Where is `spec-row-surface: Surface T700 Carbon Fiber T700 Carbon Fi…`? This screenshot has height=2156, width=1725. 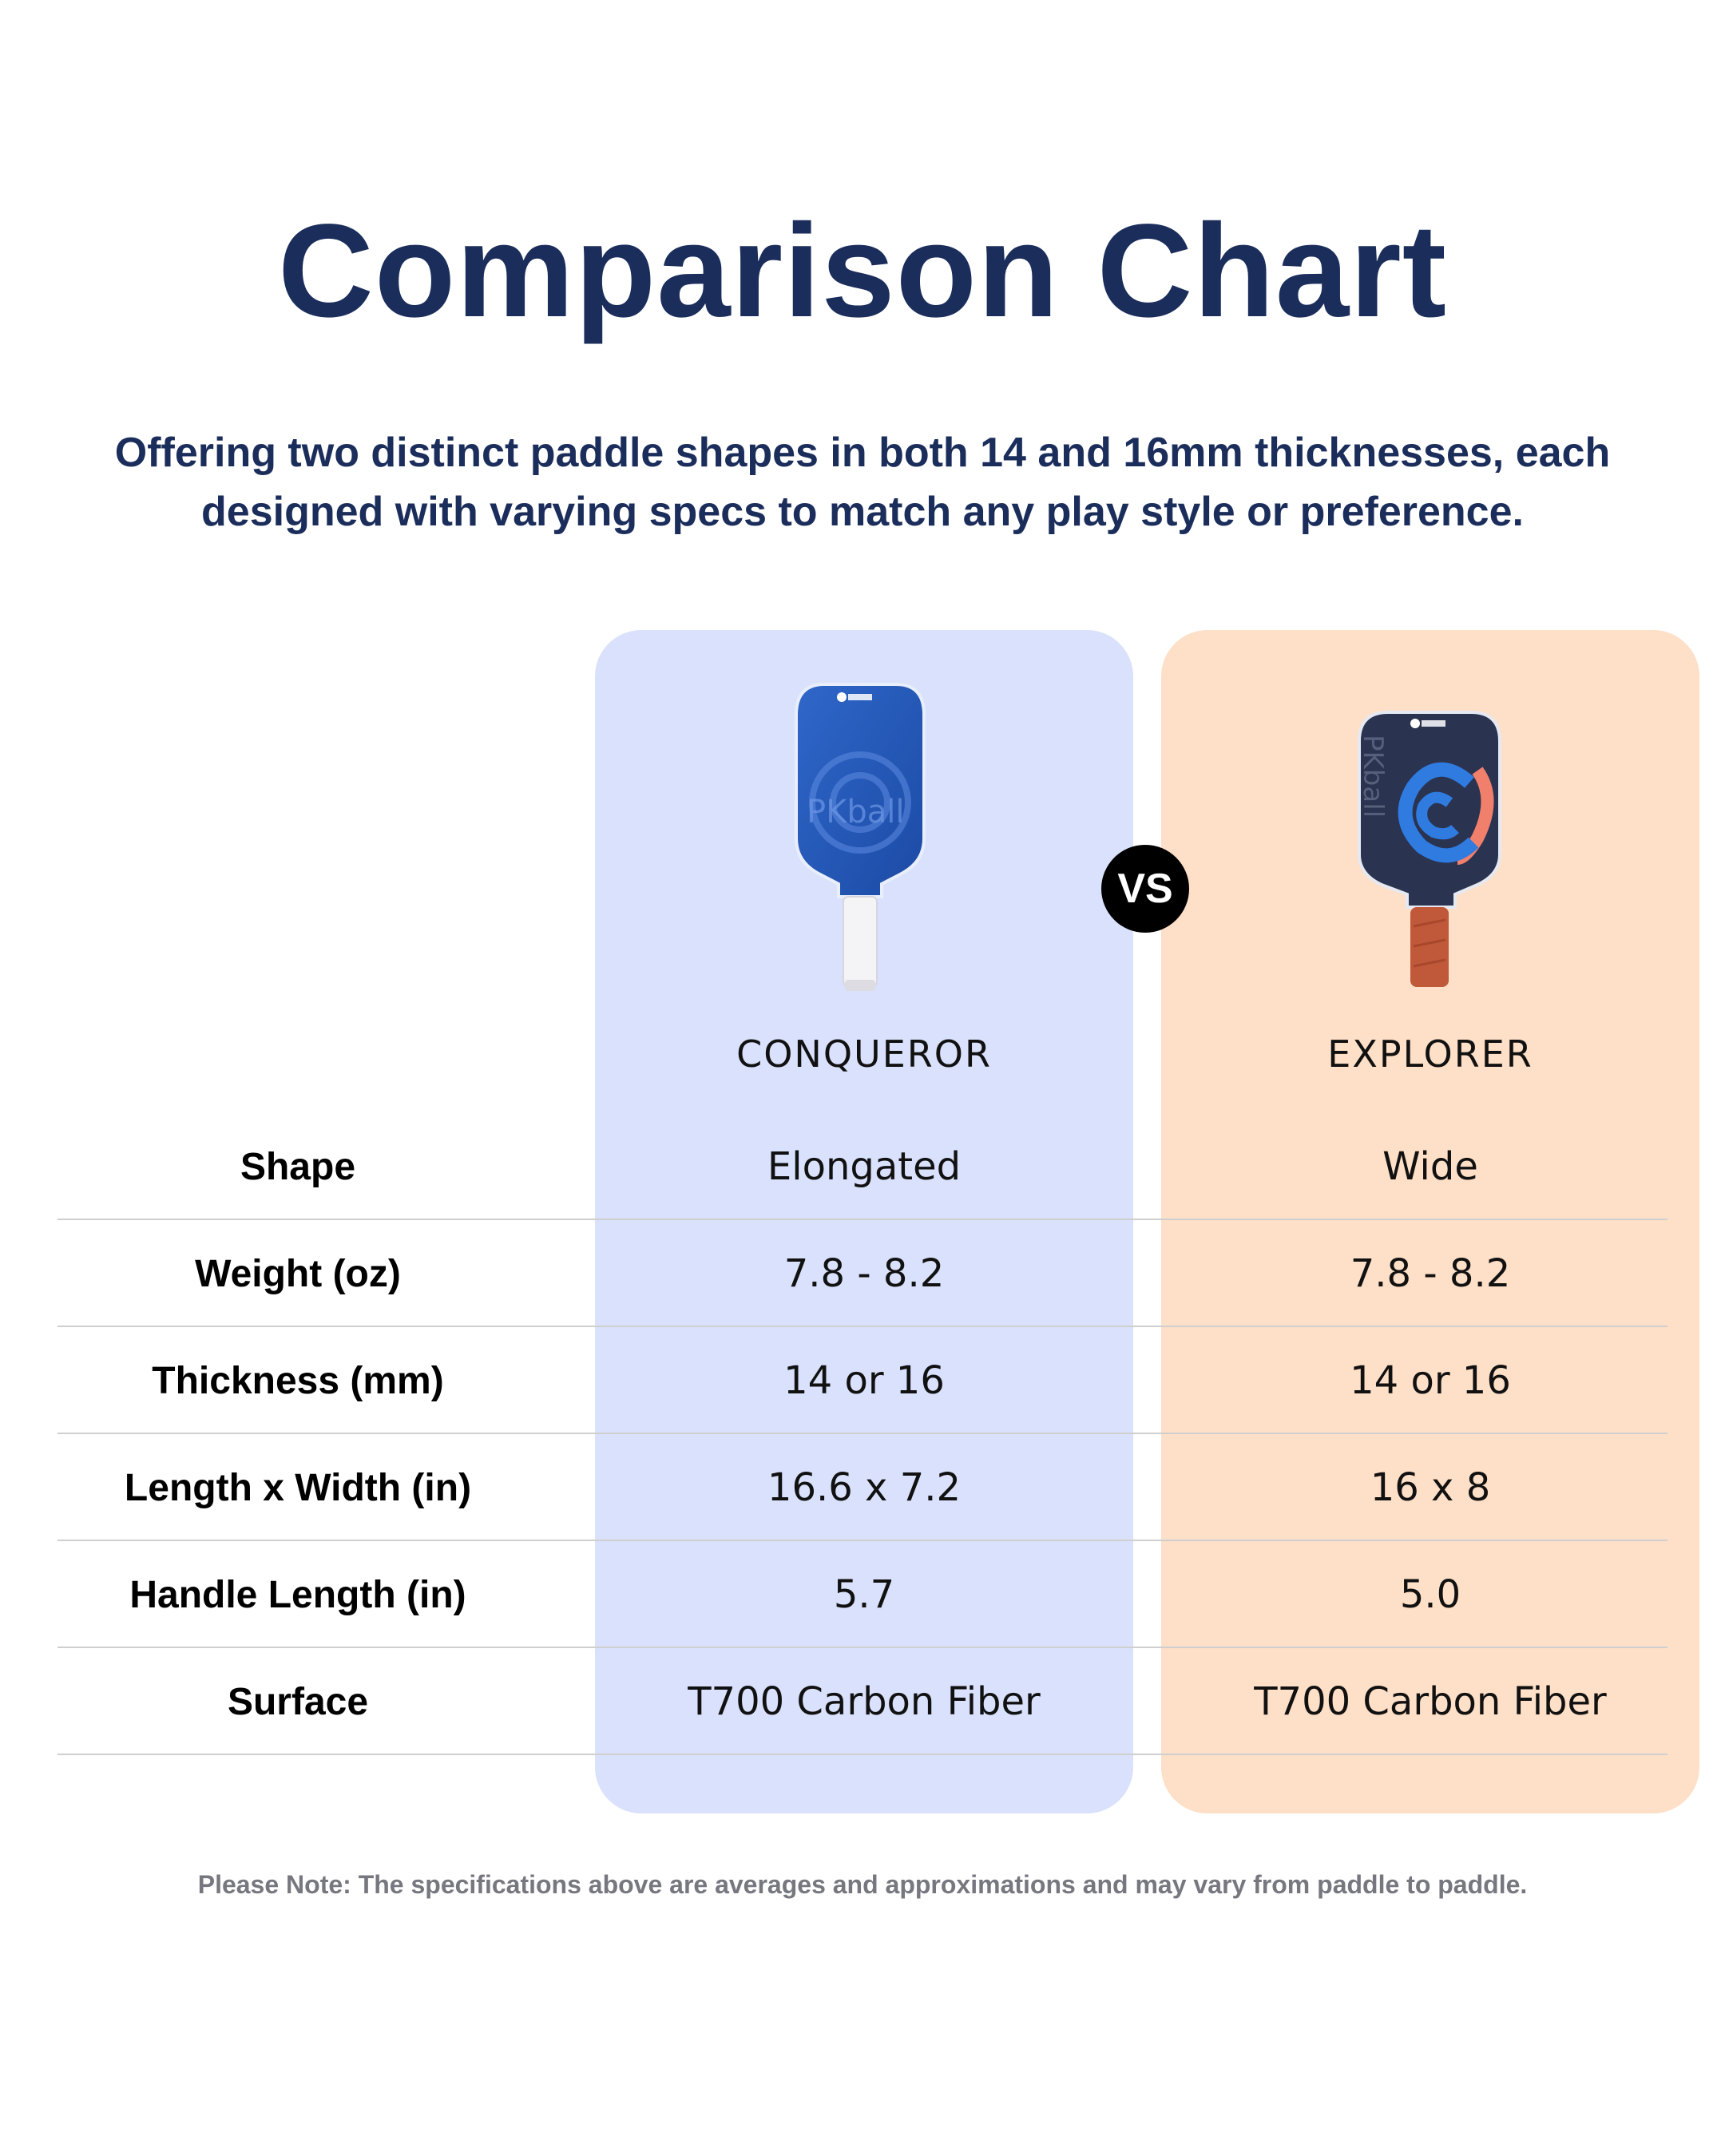 spec-row-surface: Surface T700 Carbon Fiber T700 Carbon Fi… is located at coordinates (863, 1701).